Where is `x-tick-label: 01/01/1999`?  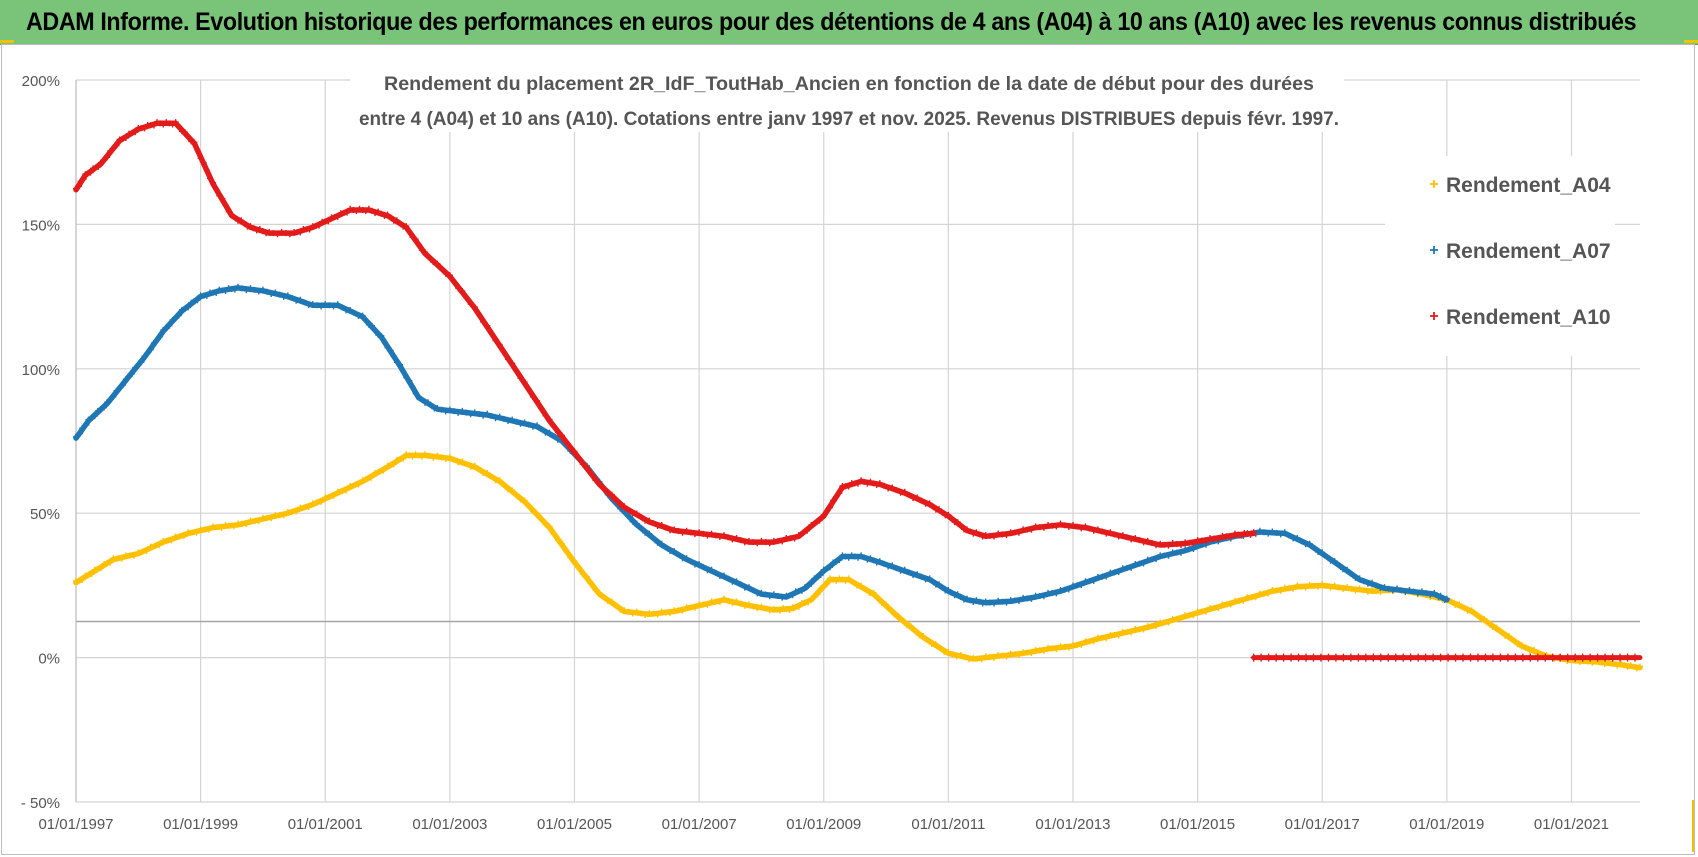
x-tick-label: 01/01/1999 is located at coordinates (200, 824).